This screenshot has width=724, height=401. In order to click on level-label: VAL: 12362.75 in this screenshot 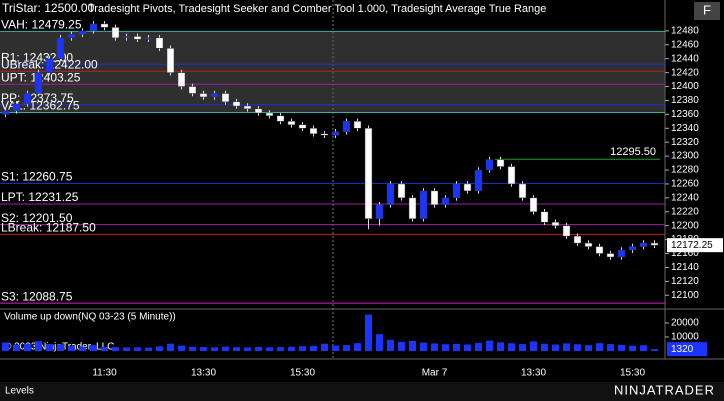, I will do `click(40, 106)`.